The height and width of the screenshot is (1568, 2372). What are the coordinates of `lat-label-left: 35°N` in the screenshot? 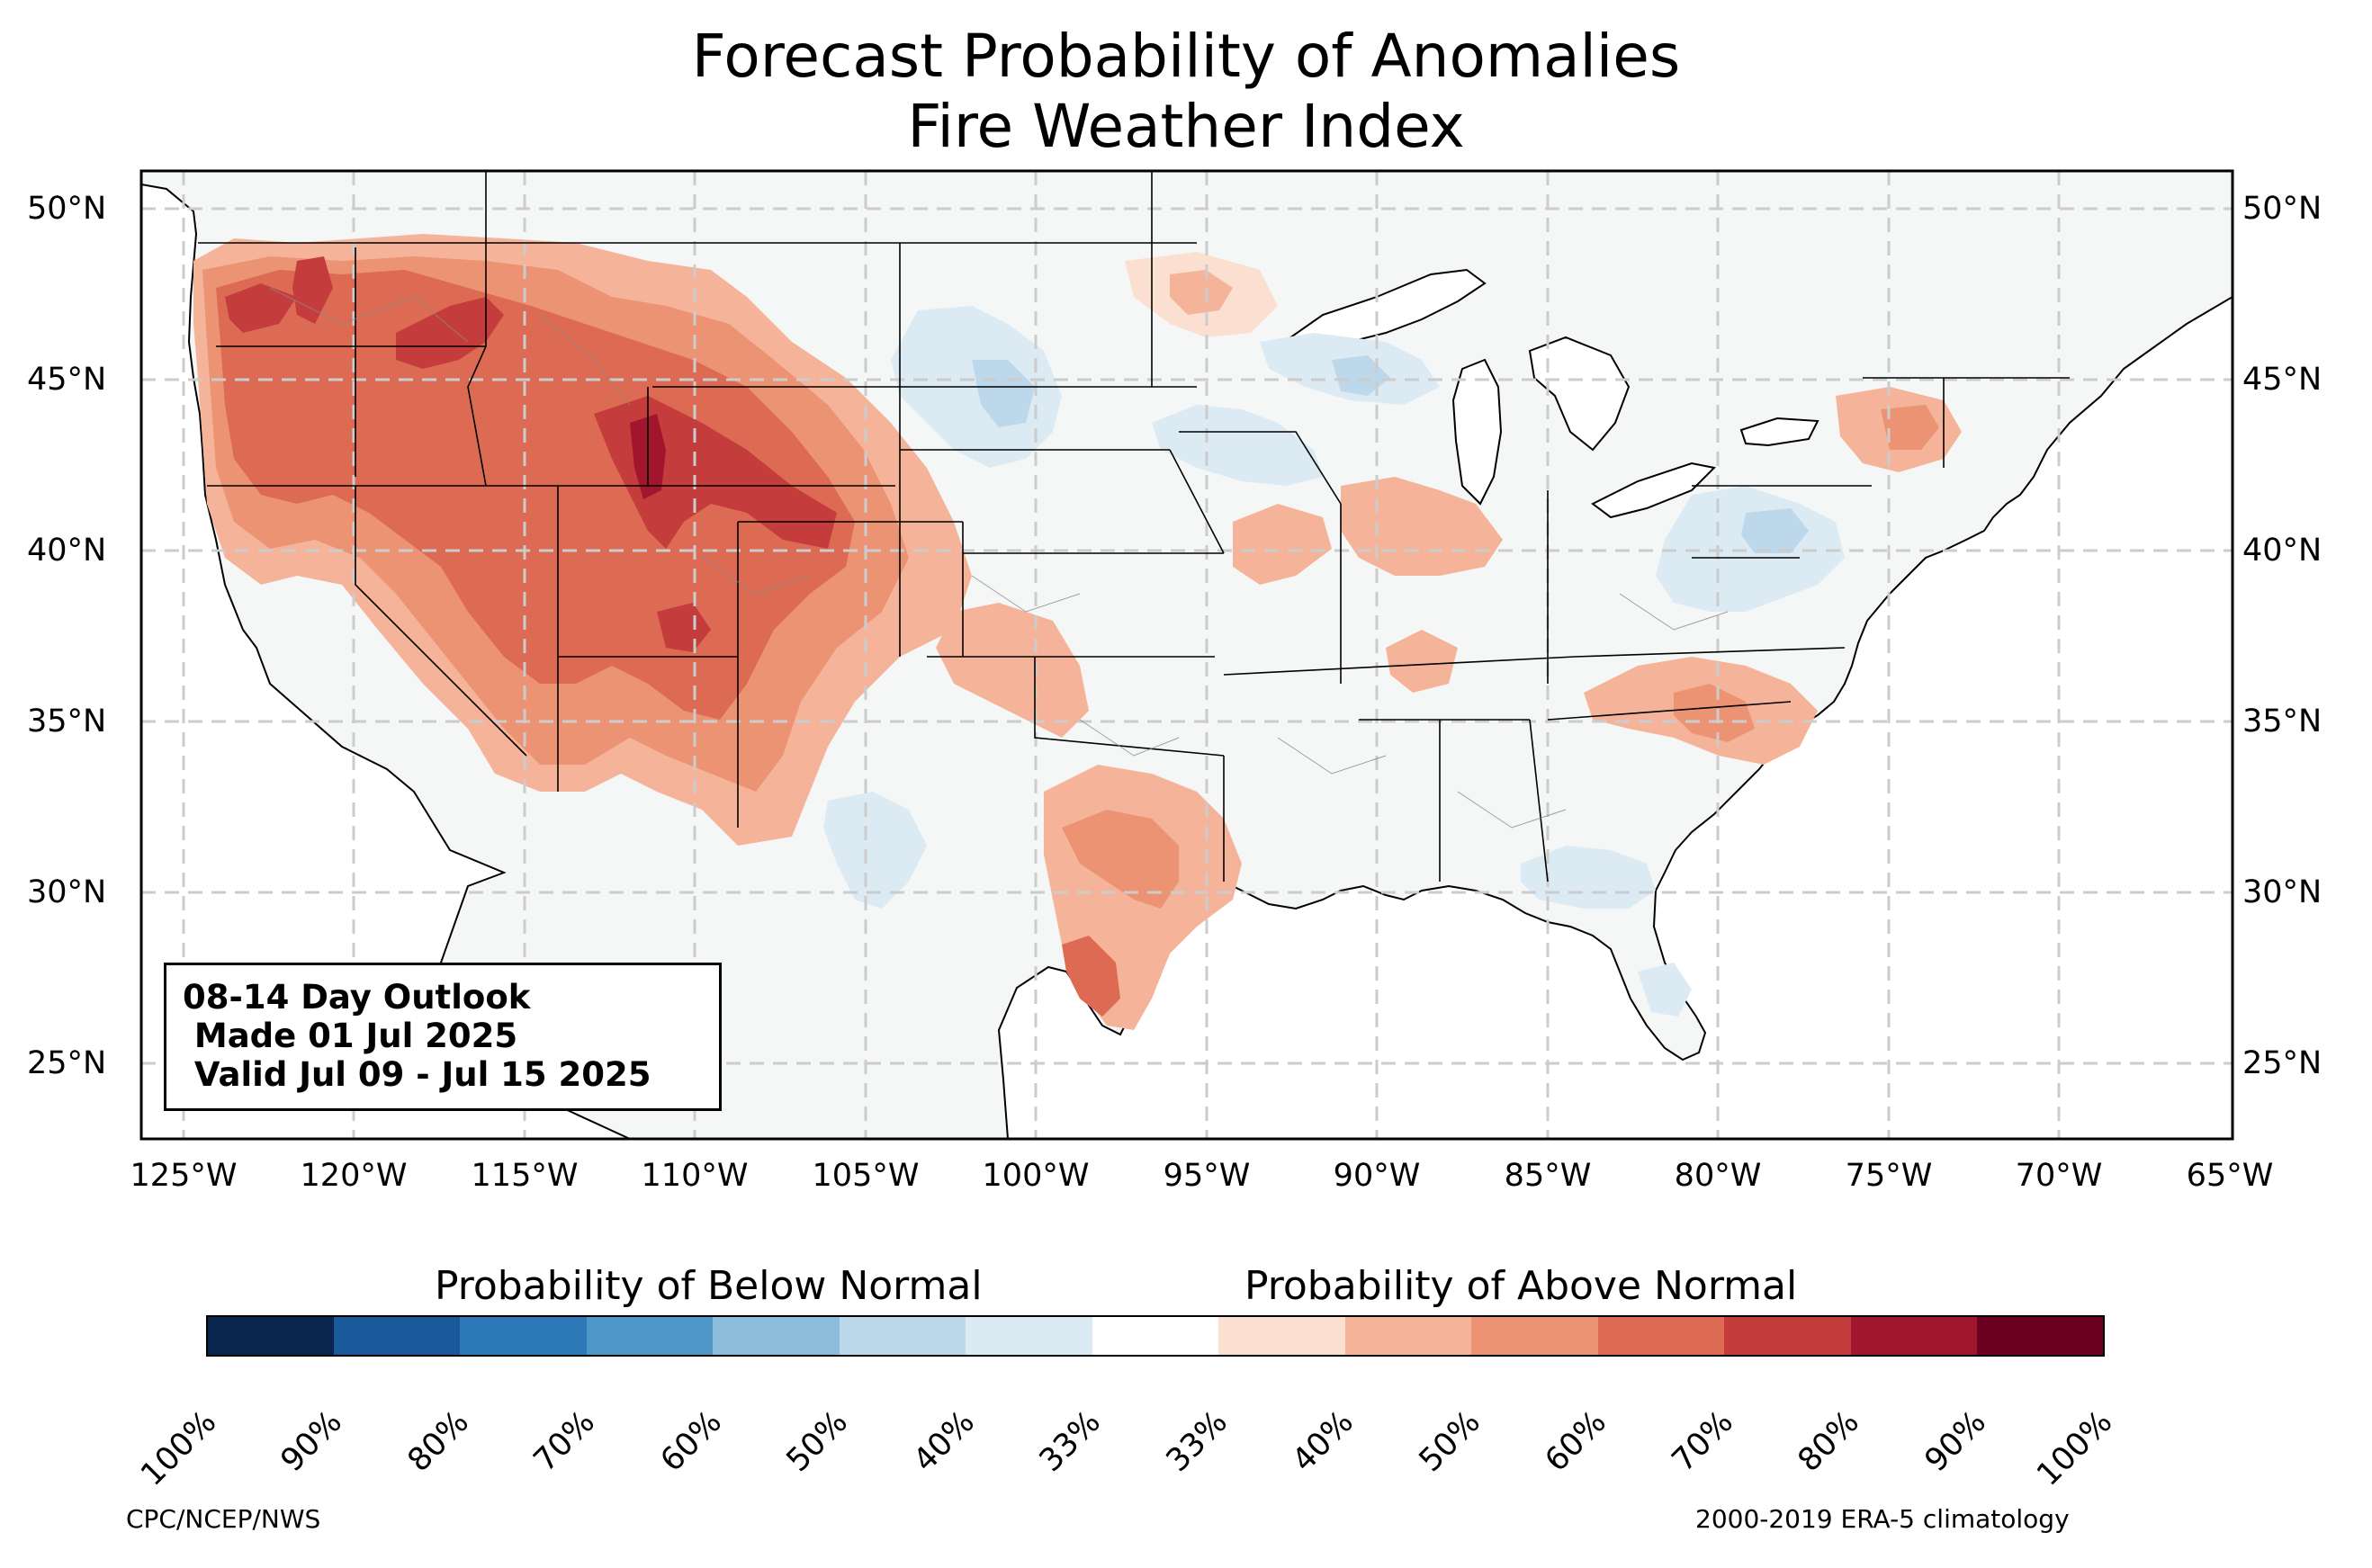 It's located at (67, 721).